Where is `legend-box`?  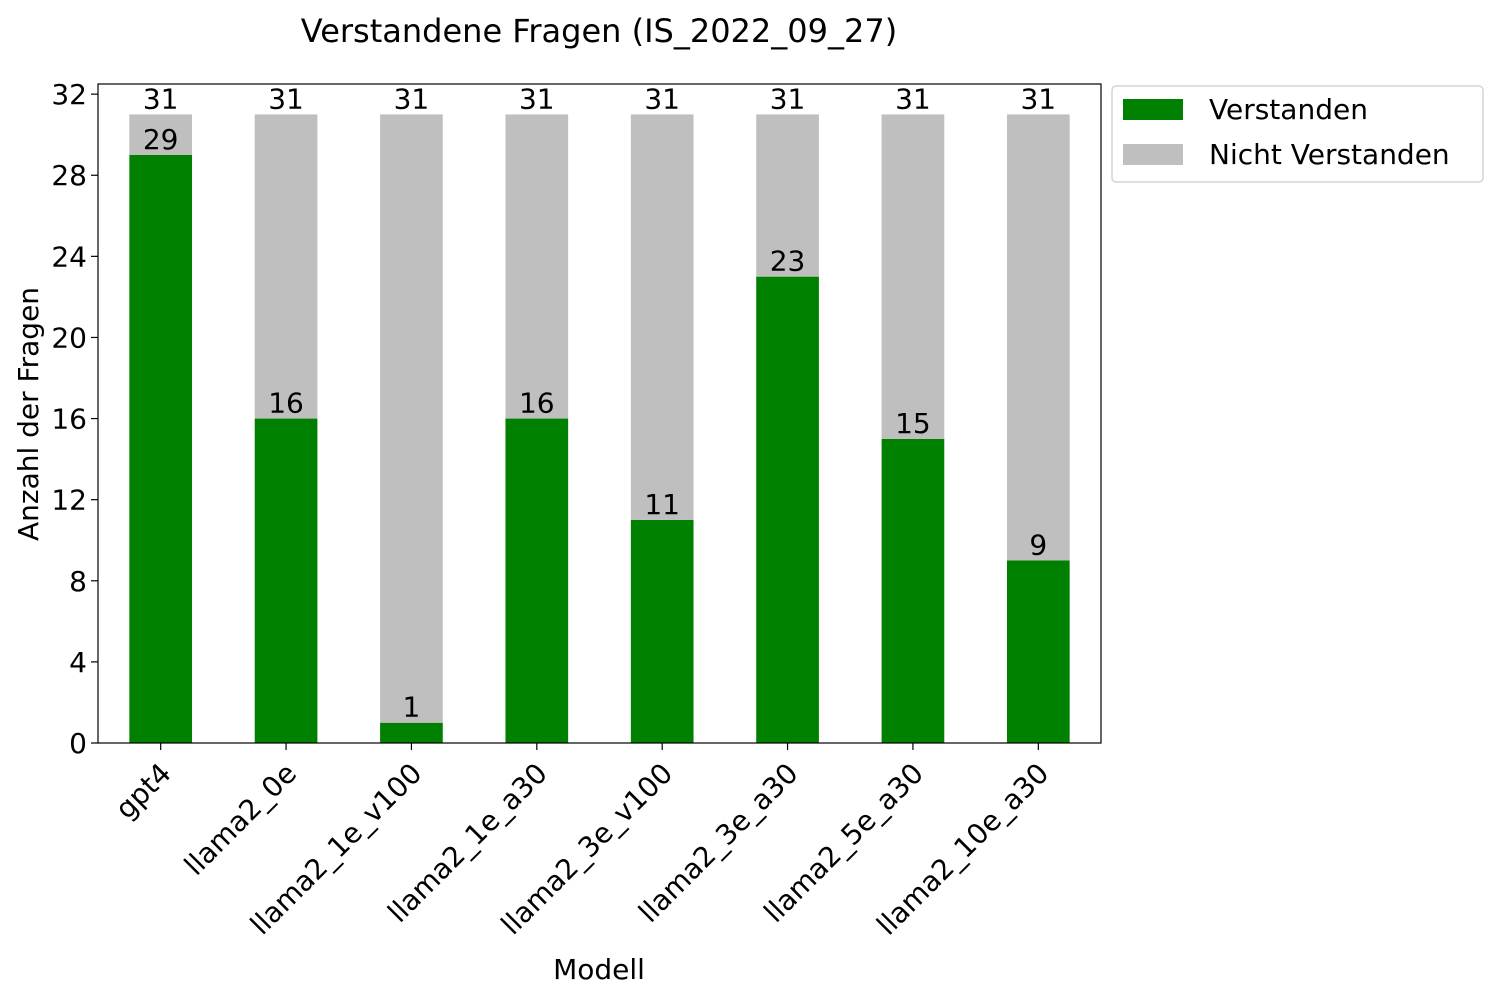 legend-box is located at coordinates (1297, 134).